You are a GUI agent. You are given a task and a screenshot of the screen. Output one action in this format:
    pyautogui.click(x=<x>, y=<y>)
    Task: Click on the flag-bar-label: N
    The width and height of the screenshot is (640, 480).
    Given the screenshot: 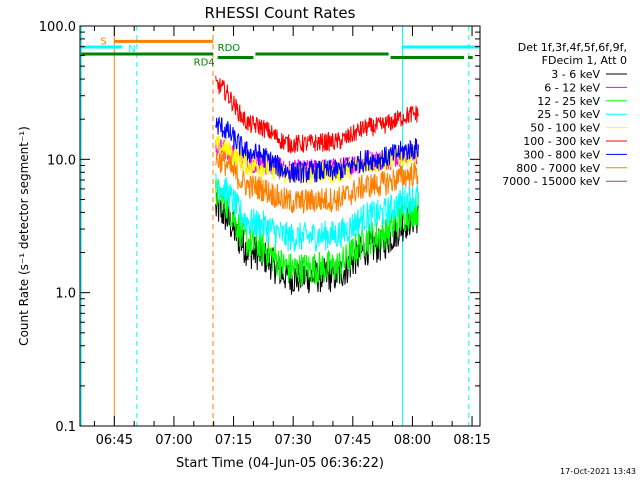 What is the action you would take?
    pyautogui.click(x=131, y=49)
    